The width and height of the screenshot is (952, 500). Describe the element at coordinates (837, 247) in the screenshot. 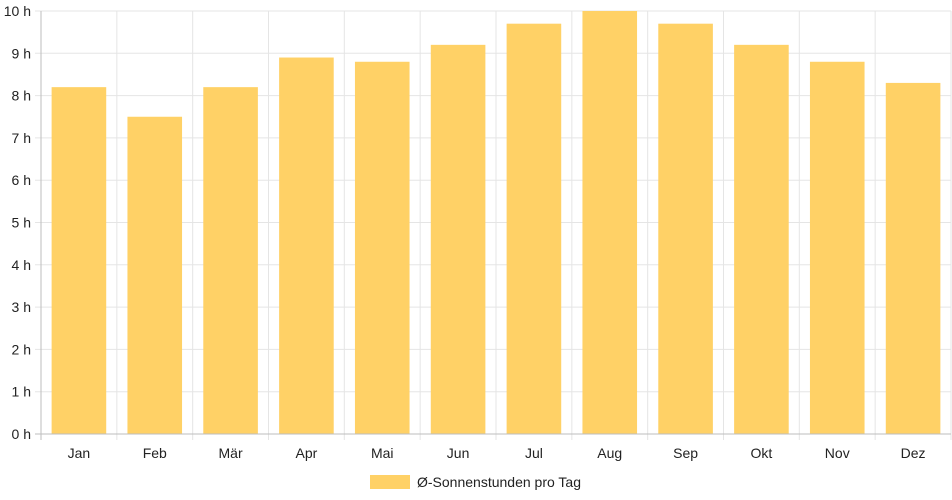

I see `bar-nov` at that location.